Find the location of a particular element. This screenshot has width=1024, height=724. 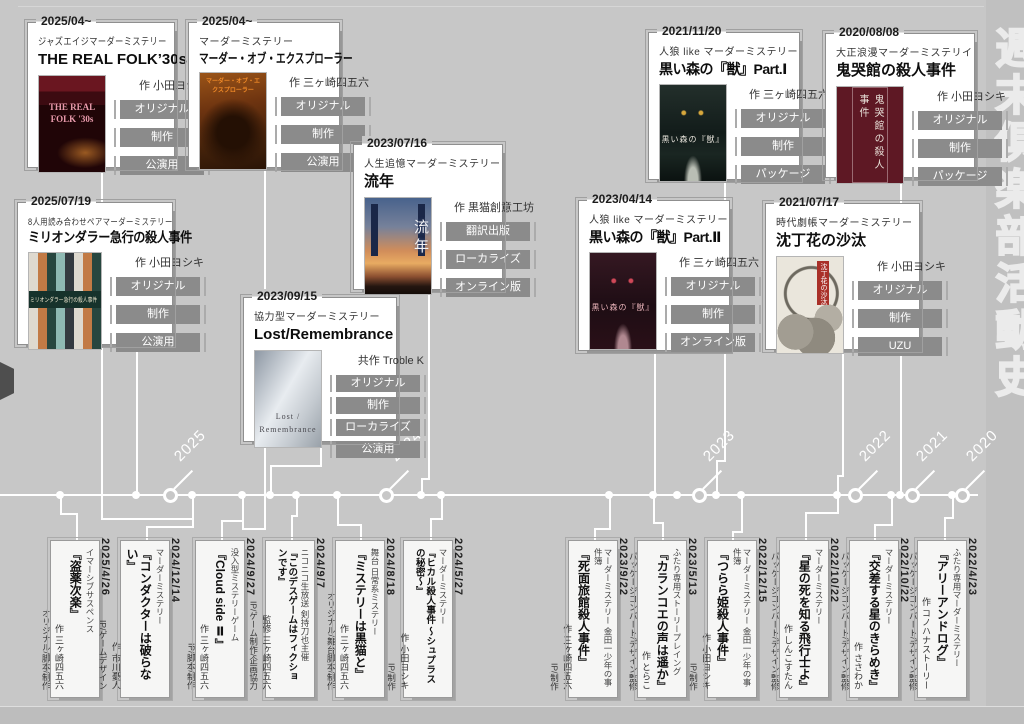

cover-art: マーダー・オブ・エクスプローラー is located at coordinates (233, 121).